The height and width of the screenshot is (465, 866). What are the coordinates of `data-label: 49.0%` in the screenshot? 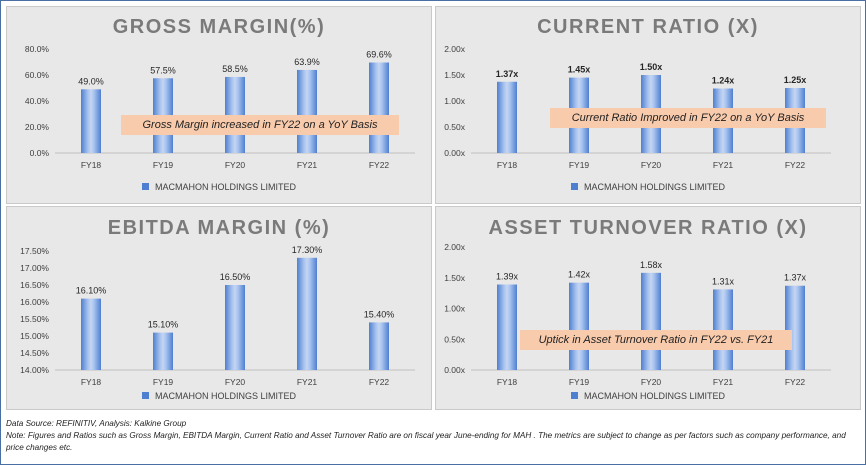 It's located at (91, 81).